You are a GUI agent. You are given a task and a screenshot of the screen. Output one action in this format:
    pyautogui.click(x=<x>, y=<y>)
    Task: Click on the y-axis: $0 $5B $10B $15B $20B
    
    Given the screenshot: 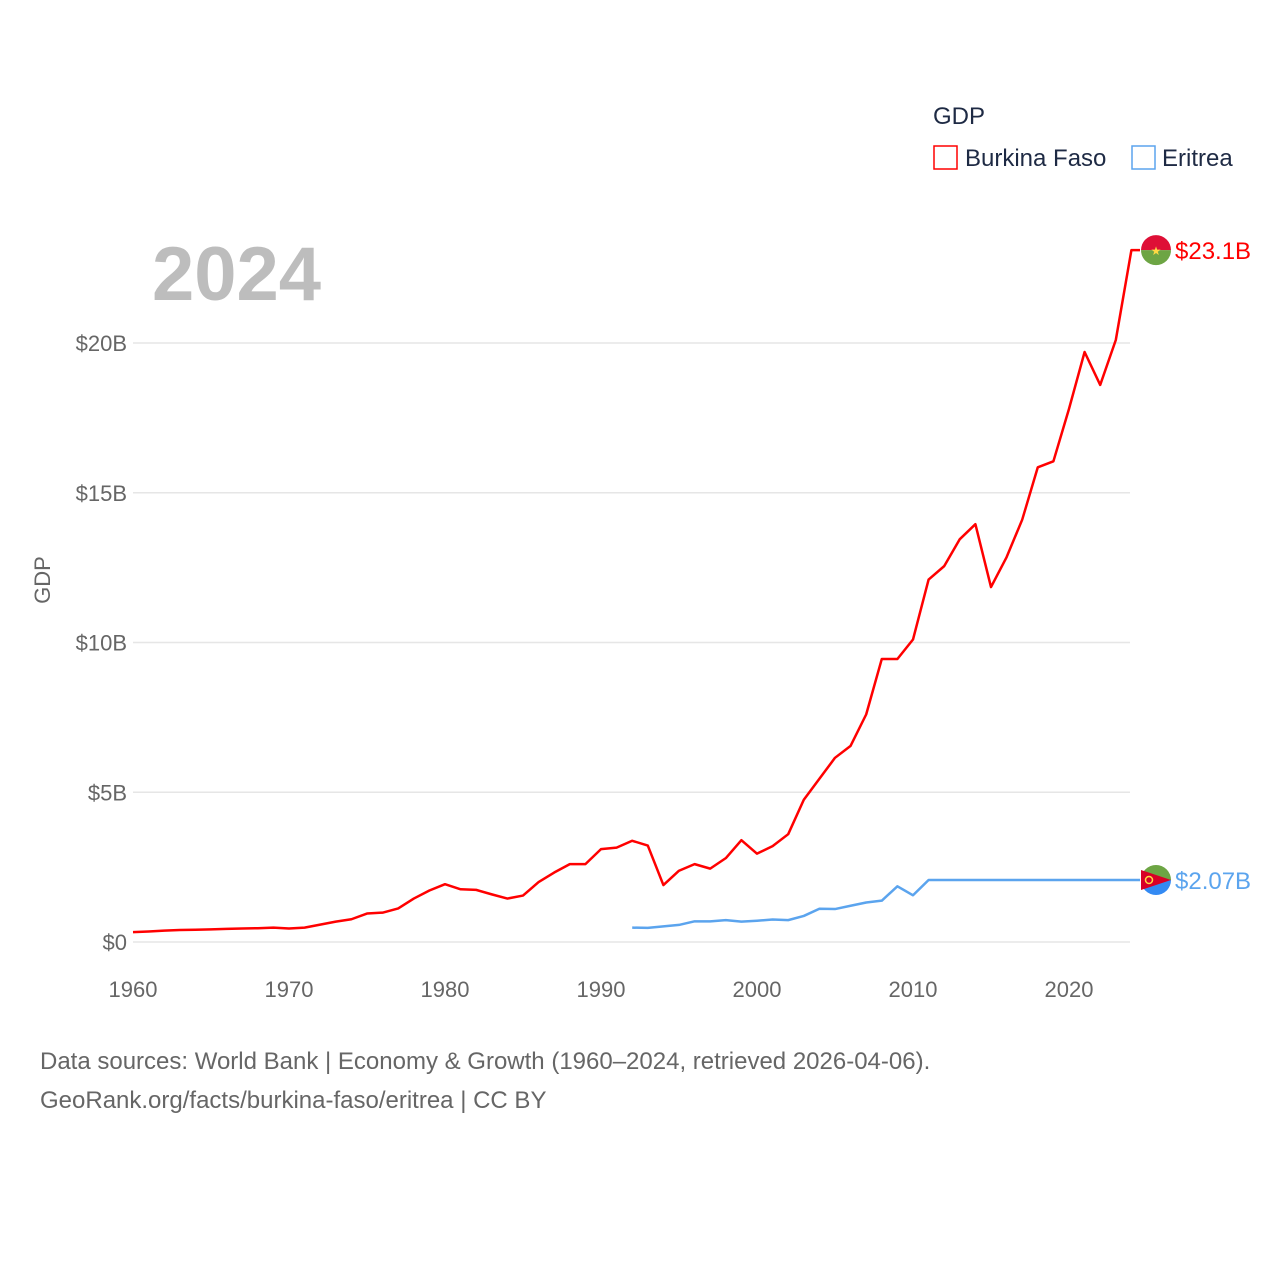 What is the action you would take?
    pyautogui.click(x=101, y=643)
    